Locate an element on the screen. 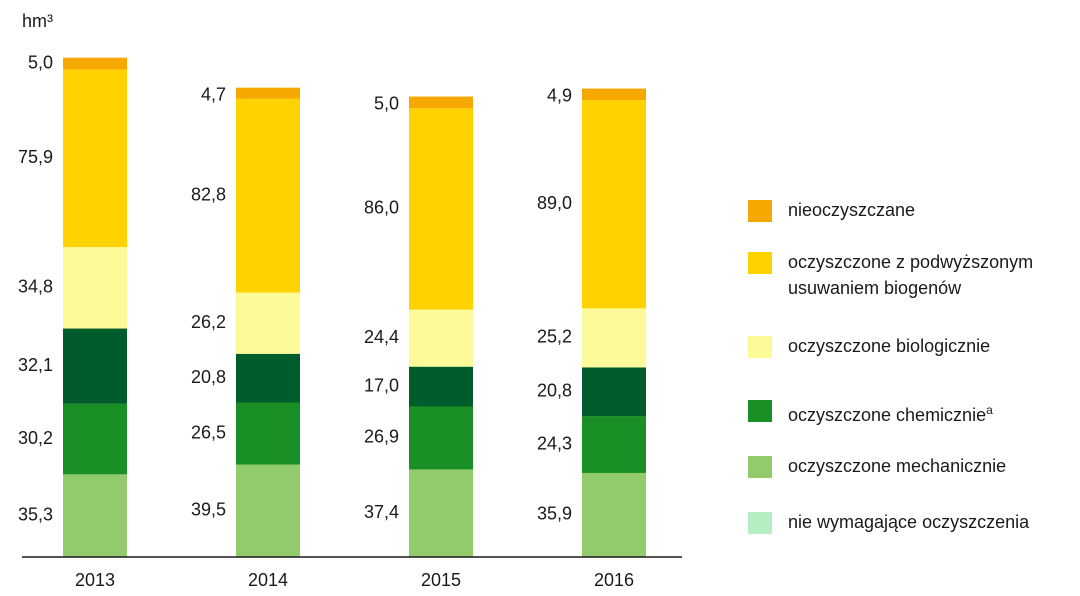 This screenshot has width=1080, height=596. legend-item: oczyszczone chemiczniea is located at coordinates (933, 412).